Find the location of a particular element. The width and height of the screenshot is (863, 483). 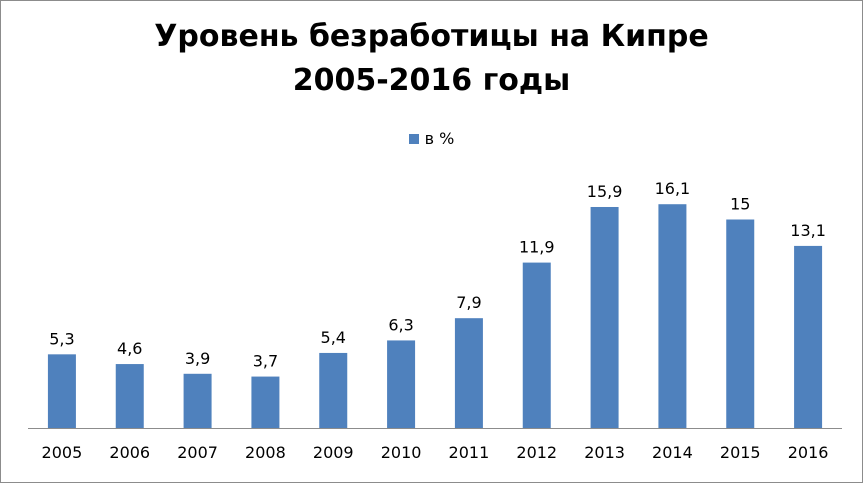

chart-title-line2: 2005-2016 годы is located at coordinates (431, 80).